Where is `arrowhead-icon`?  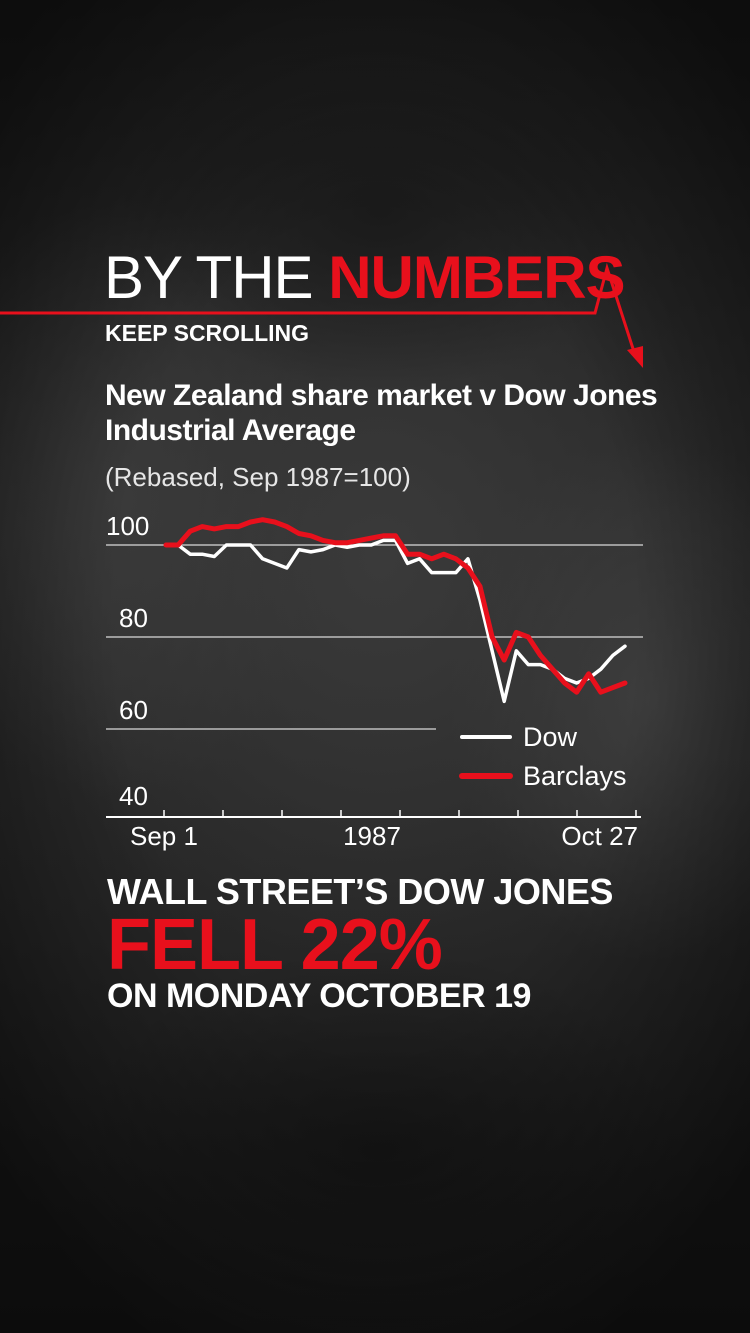
arrowhead-icon is located at coordinates (635, 357).